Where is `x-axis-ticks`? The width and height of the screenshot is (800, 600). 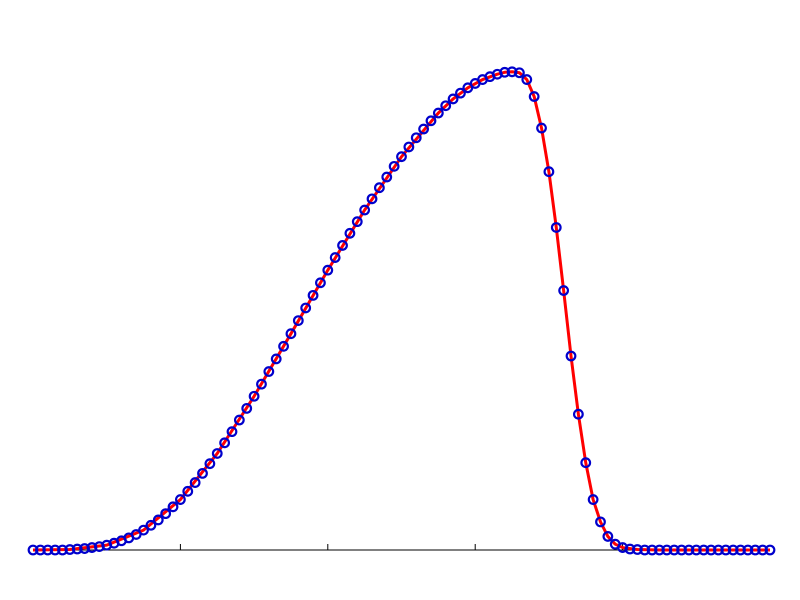
x-axis-ticks is located at coordinates (401, 547).